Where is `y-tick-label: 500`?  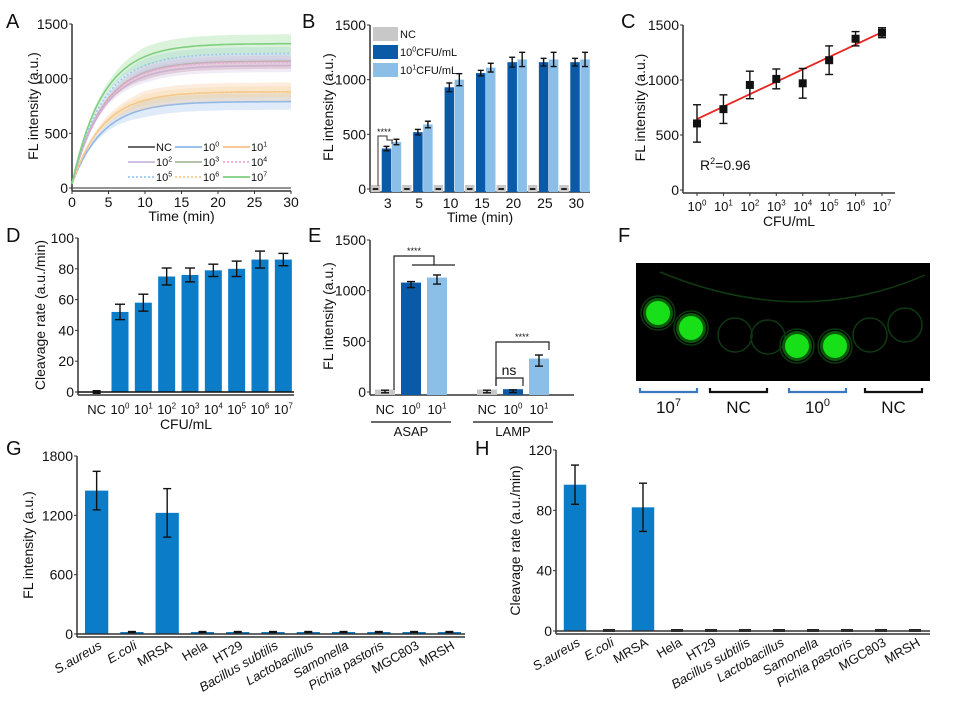
y-tick-label: 500 is located at coordinates (57, 133).